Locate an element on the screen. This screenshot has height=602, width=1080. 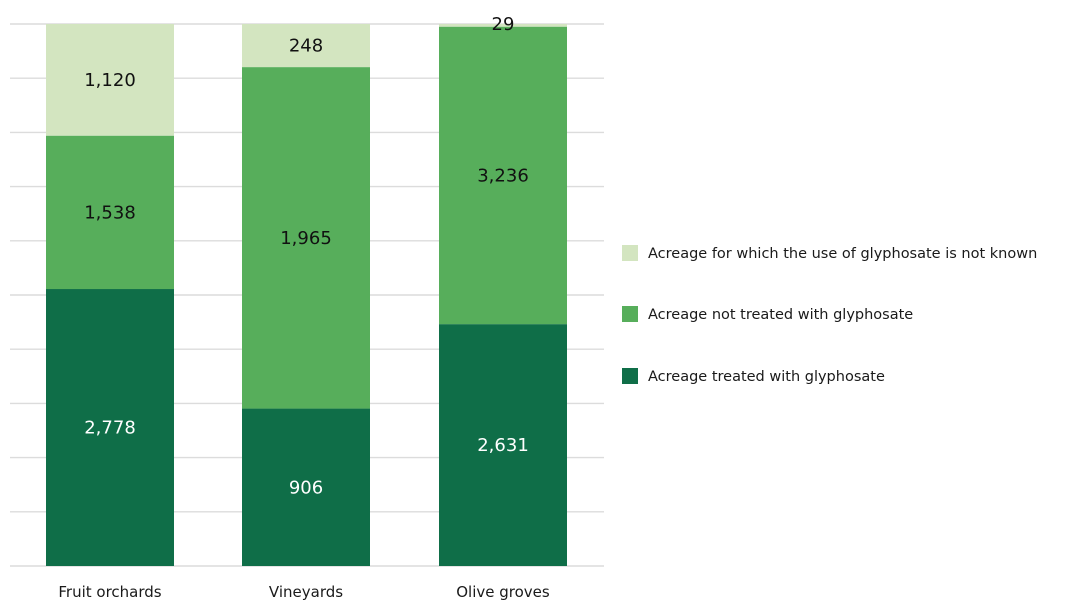
data-label: 2,631 is located at coordinates (503, 445).